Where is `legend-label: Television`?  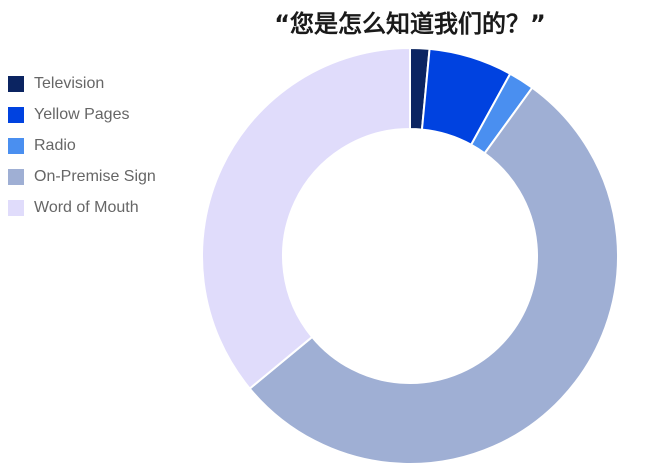 legend-label: Television is located at coordinates (69, 83).